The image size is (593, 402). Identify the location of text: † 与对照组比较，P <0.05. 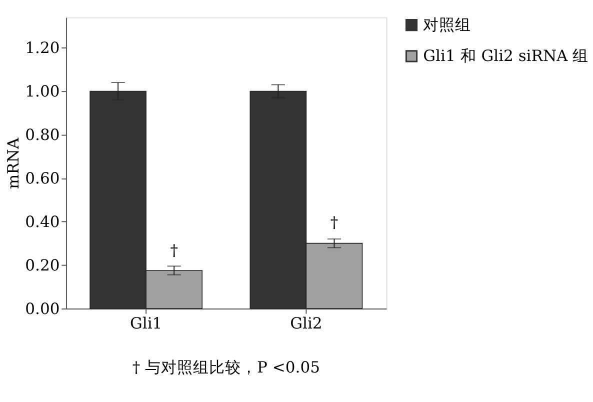
(226, 367).